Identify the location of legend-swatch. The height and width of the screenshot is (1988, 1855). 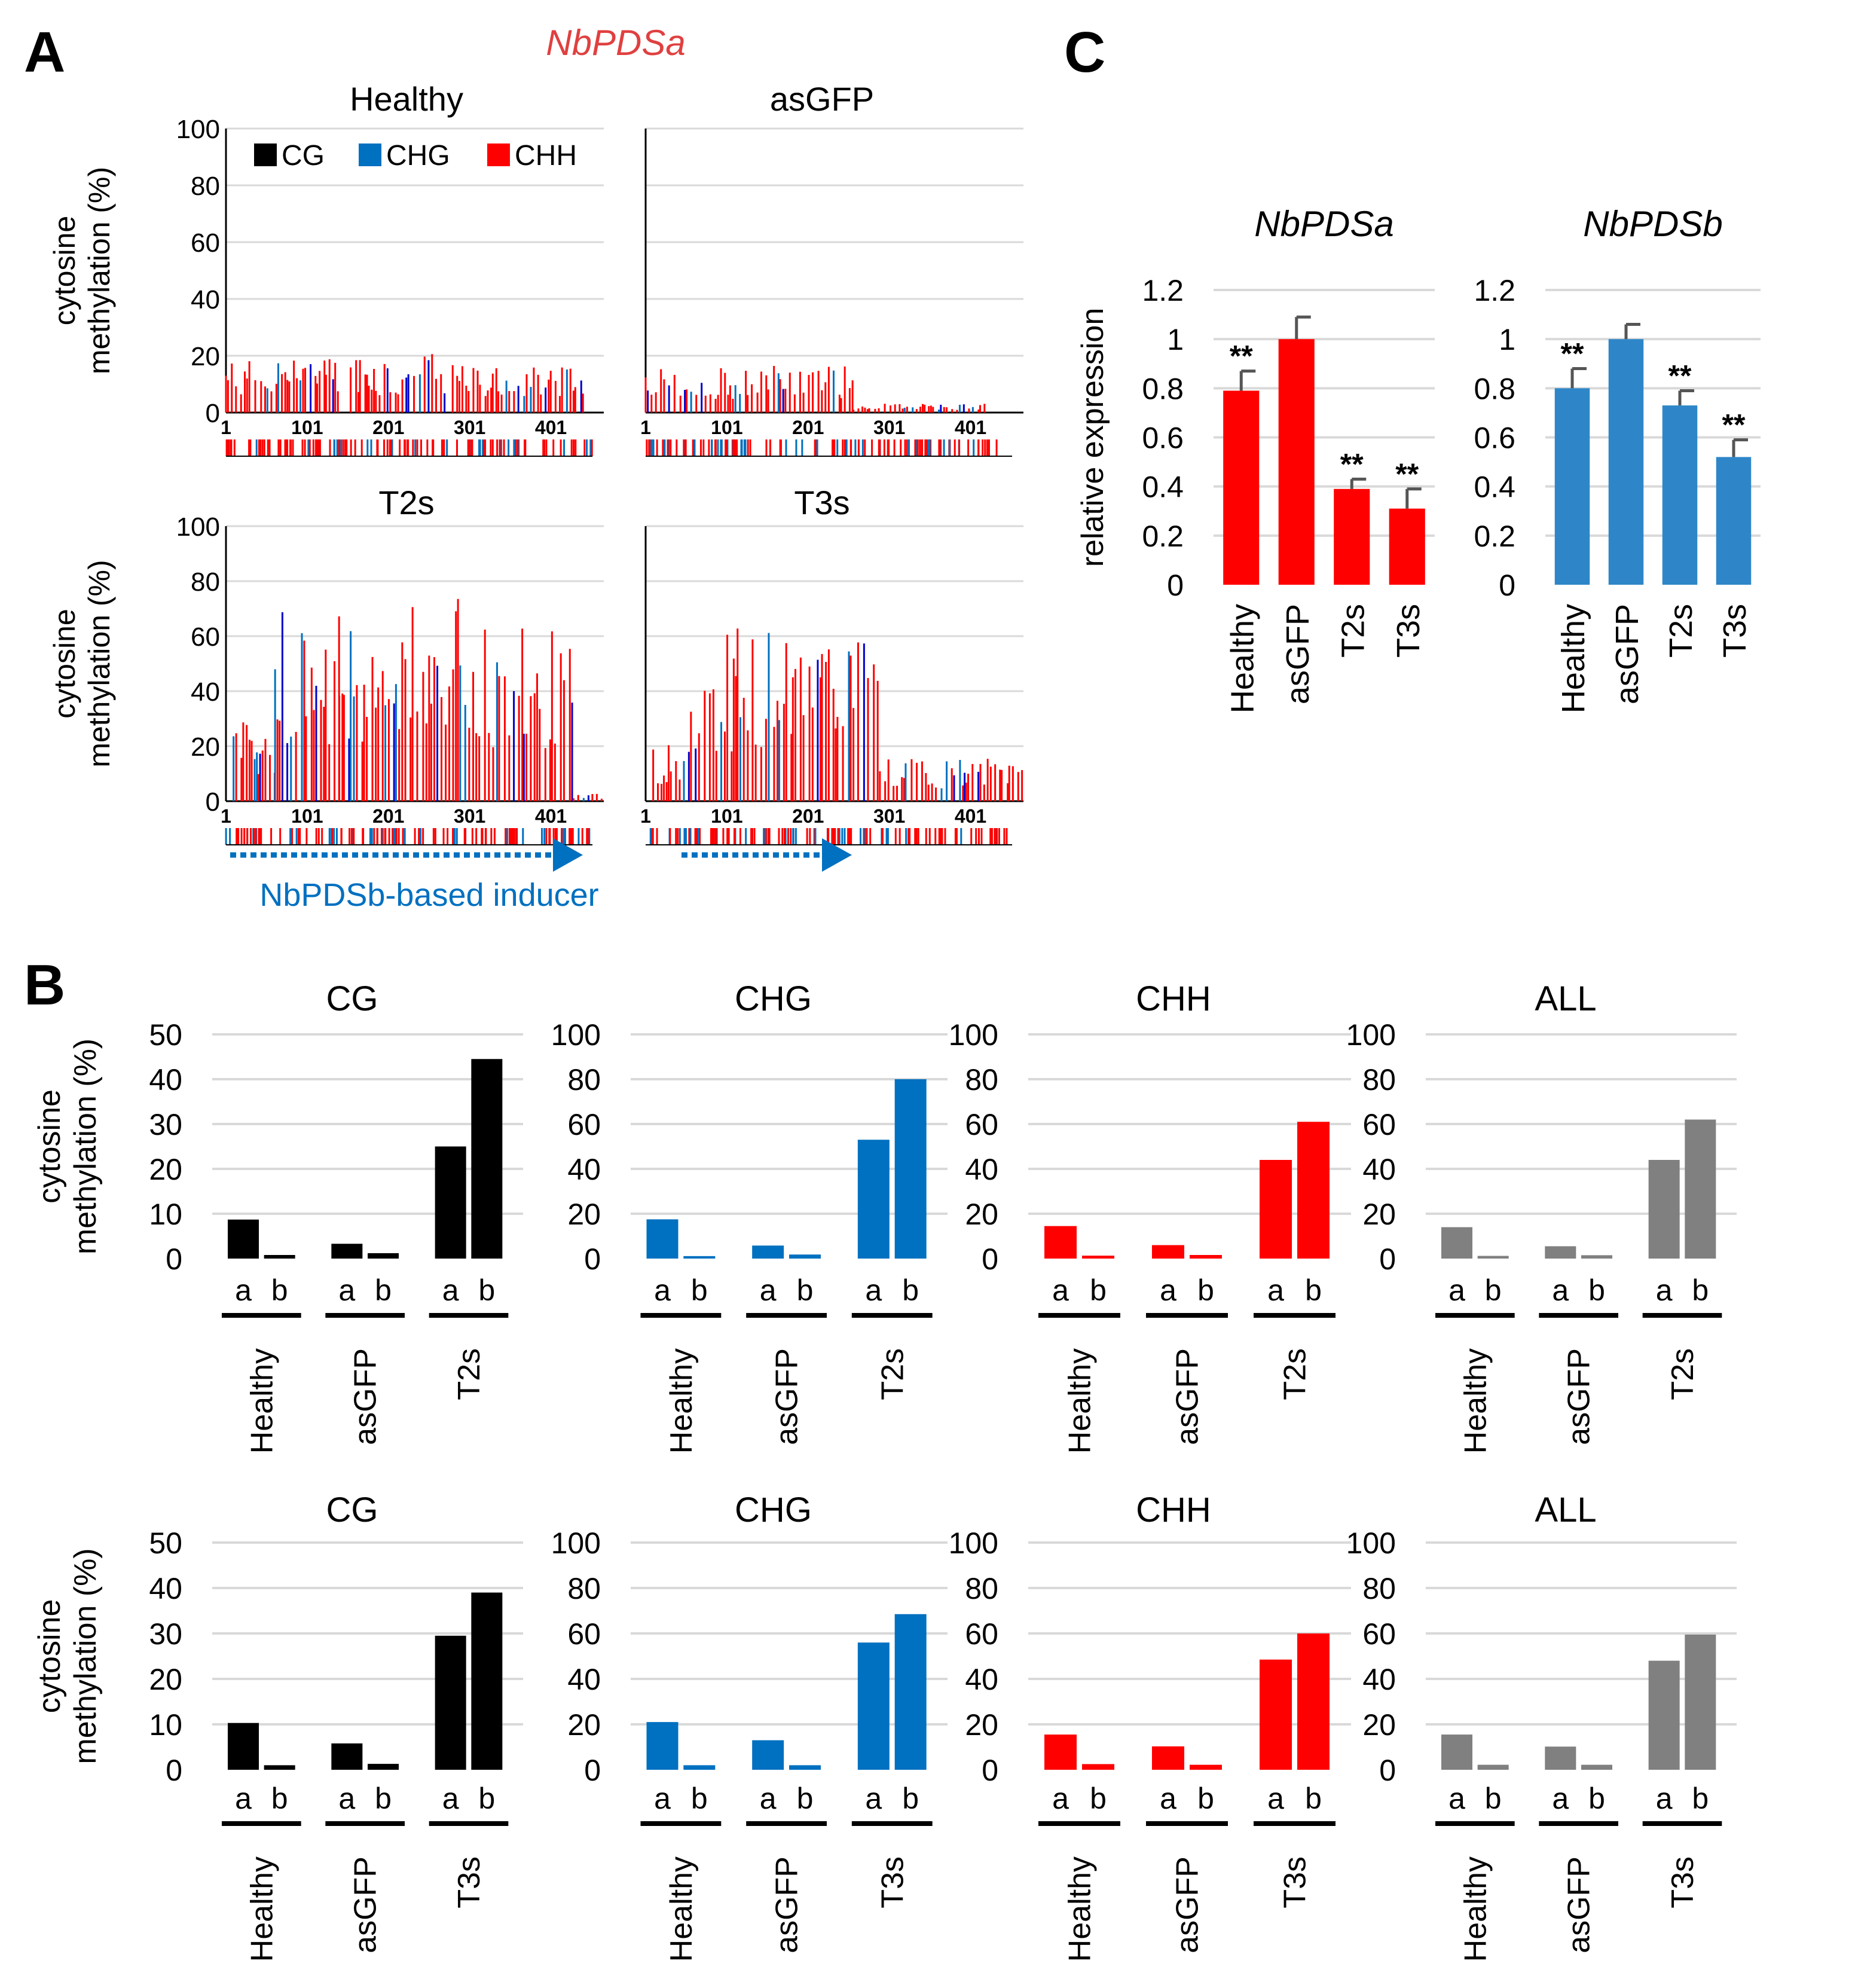
(265, 155).